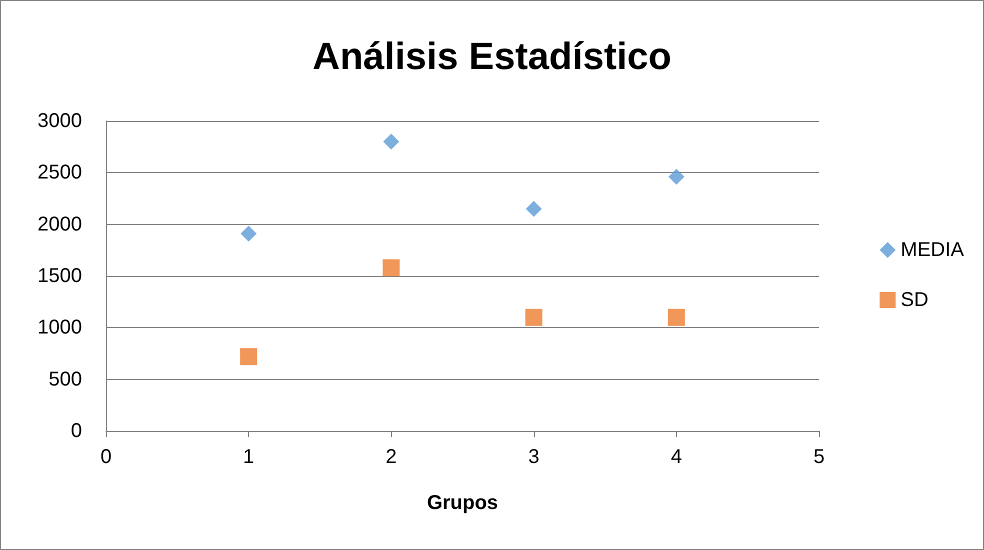 The image size is (984, 550). Describe the element at coordinates (60, 173) in the screenshot. I see `y-tick-label: 2500` at that location.